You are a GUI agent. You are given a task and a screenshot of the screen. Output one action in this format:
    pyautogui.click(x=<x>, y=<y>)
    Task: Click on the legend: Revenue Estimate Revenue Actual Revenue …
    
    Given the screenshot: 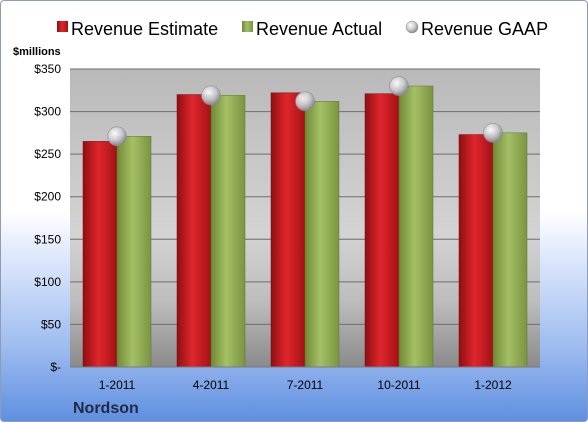 What is the action you would take?
    pyautogui.click(x=302, y=29)
    